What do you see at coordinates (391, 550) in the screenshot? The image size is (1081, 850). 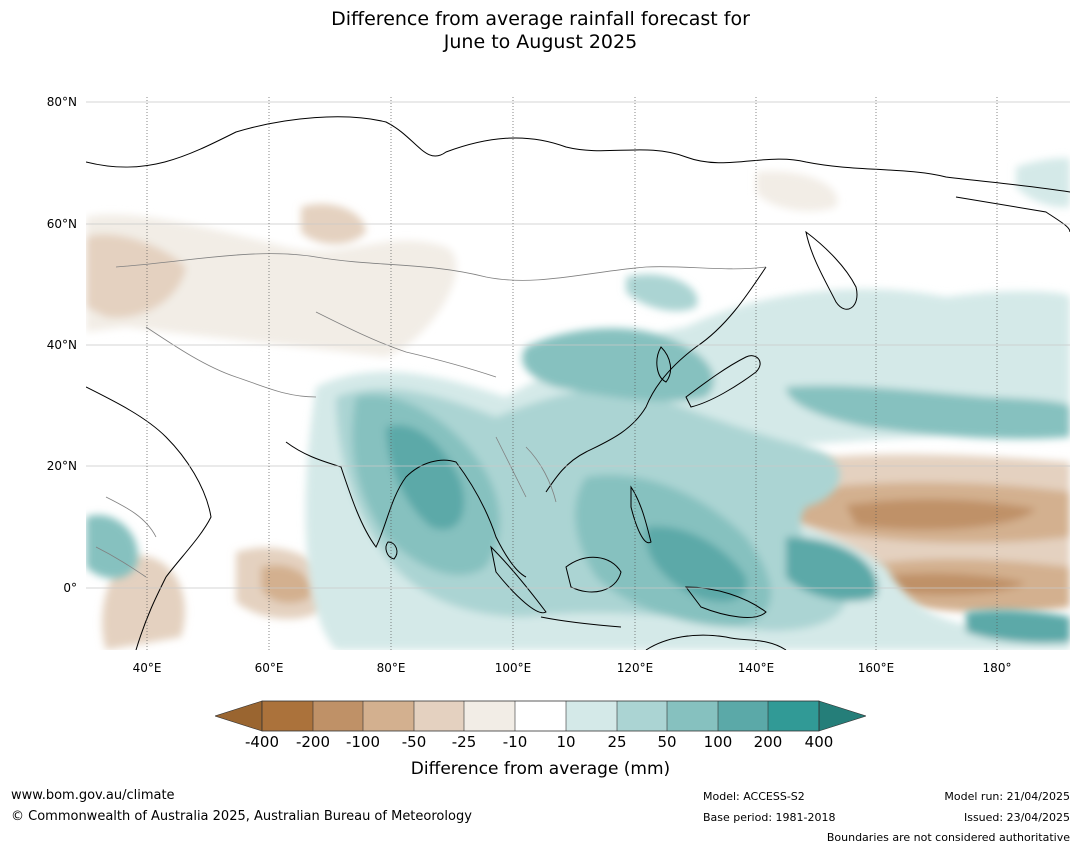 I see `coast-sri-lanka` at bounding box center [391, 550].